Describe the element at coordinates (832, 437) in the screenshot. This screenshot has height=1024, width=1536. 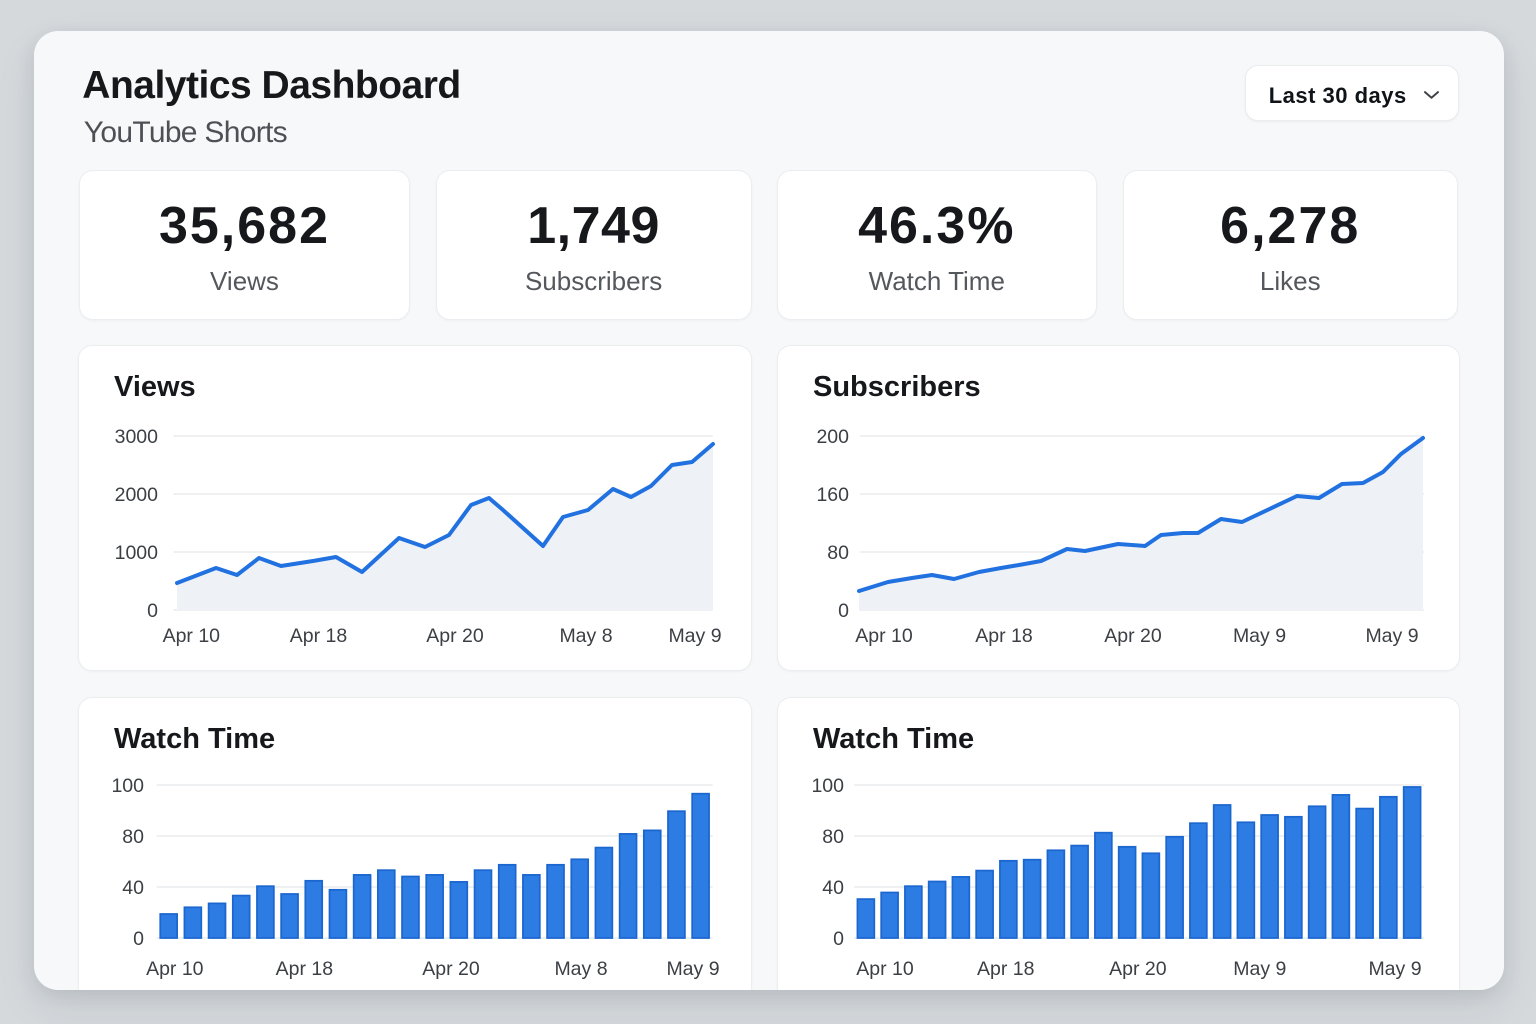
I see `svg-text: 200` at that location.